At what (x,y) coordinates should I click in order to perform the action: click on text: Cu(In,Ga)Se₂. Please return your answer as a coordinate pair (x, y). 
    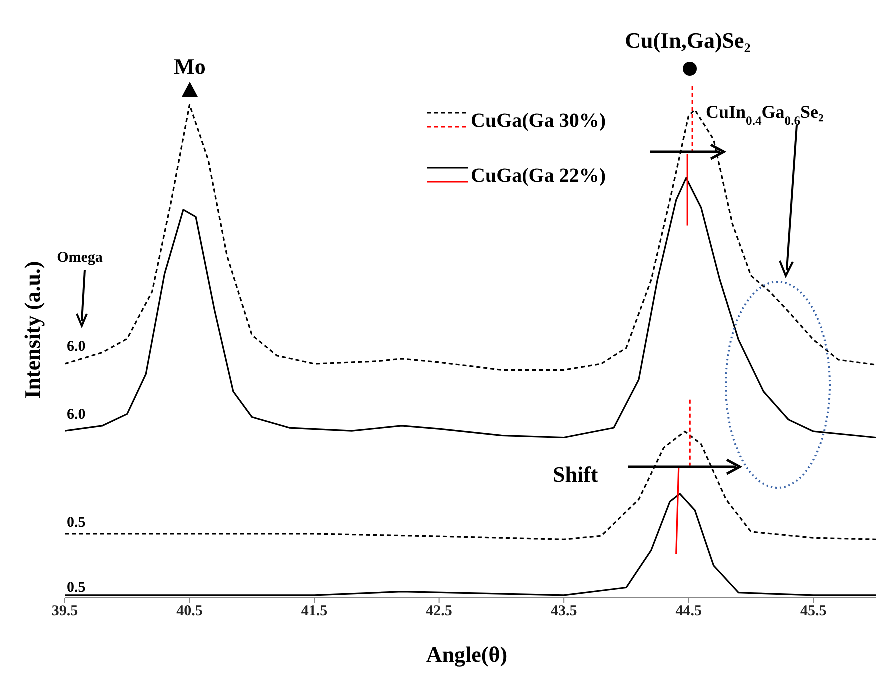
    Looking at the image, I should click on (688, 40).